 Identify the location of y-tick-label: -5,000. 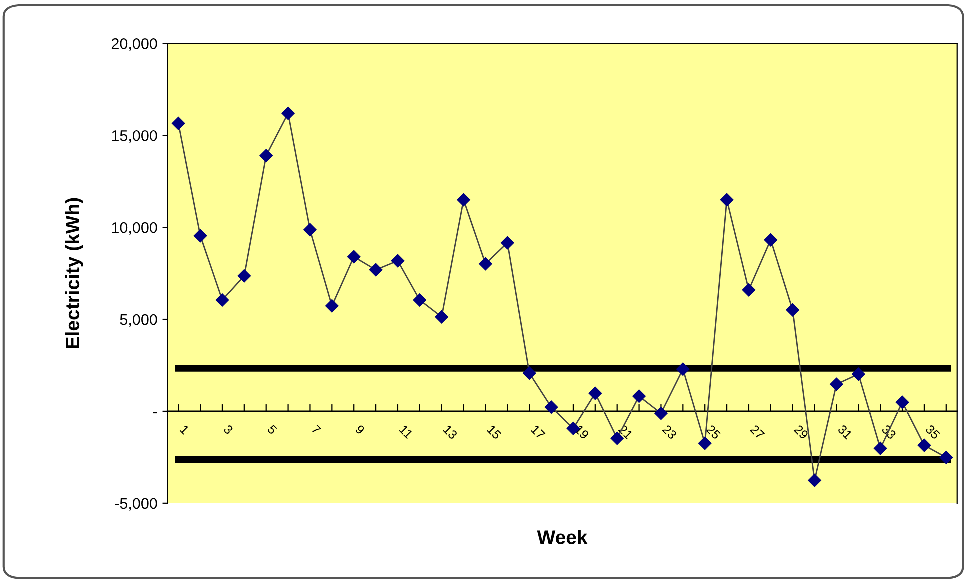
(136, 504).